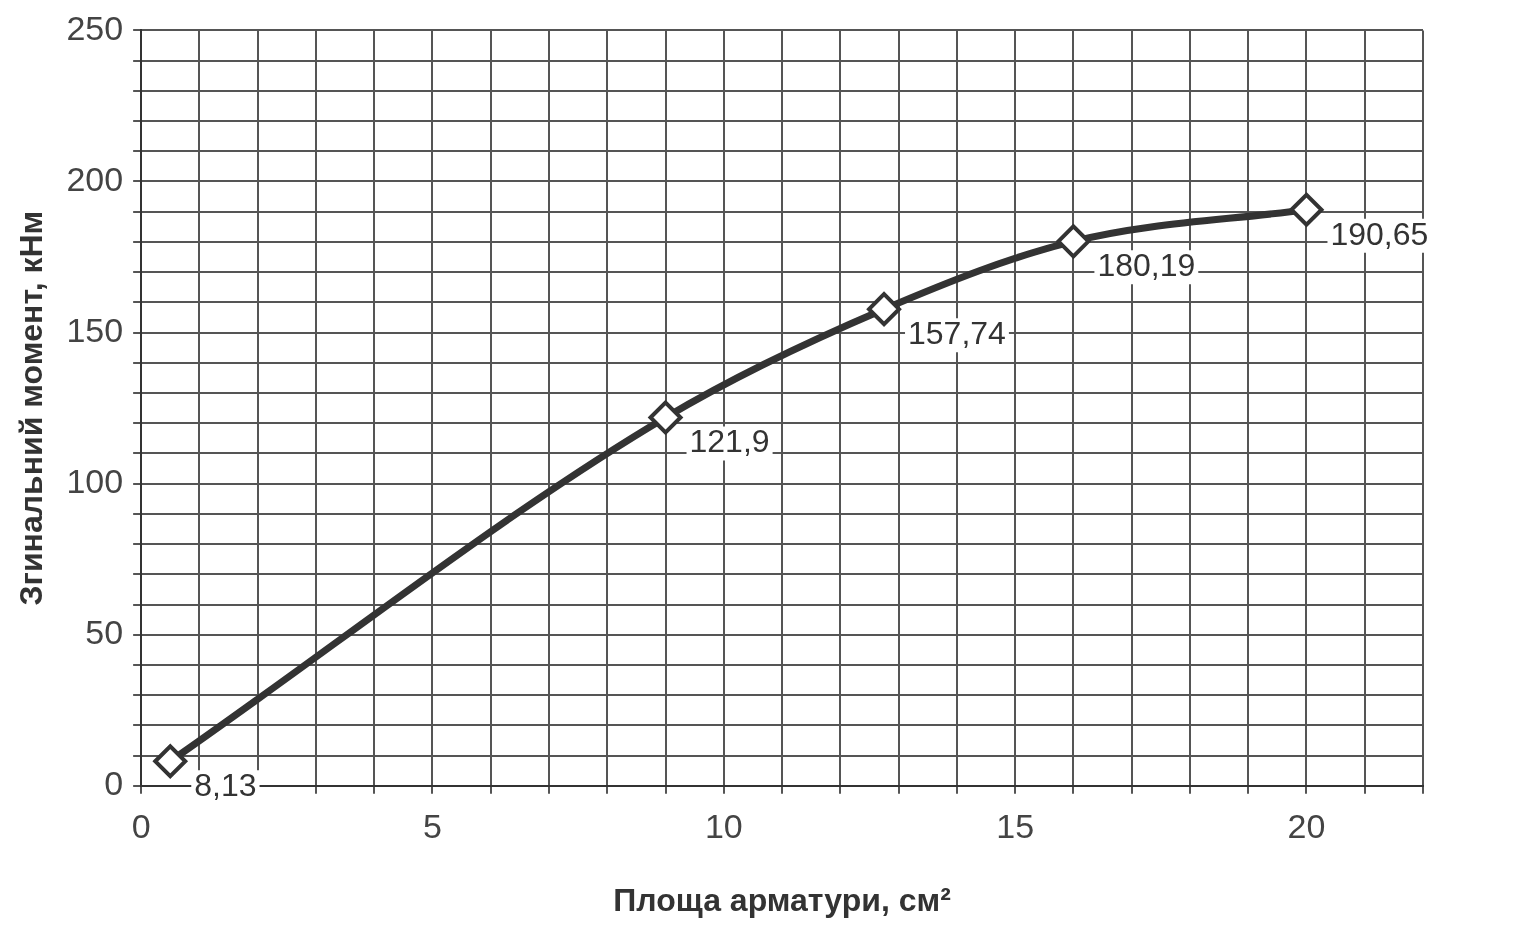  What do you see at coordinates (95, 27) in the screenshot?
I see `y-tick-label: 250` at bounding box center [95, 27].